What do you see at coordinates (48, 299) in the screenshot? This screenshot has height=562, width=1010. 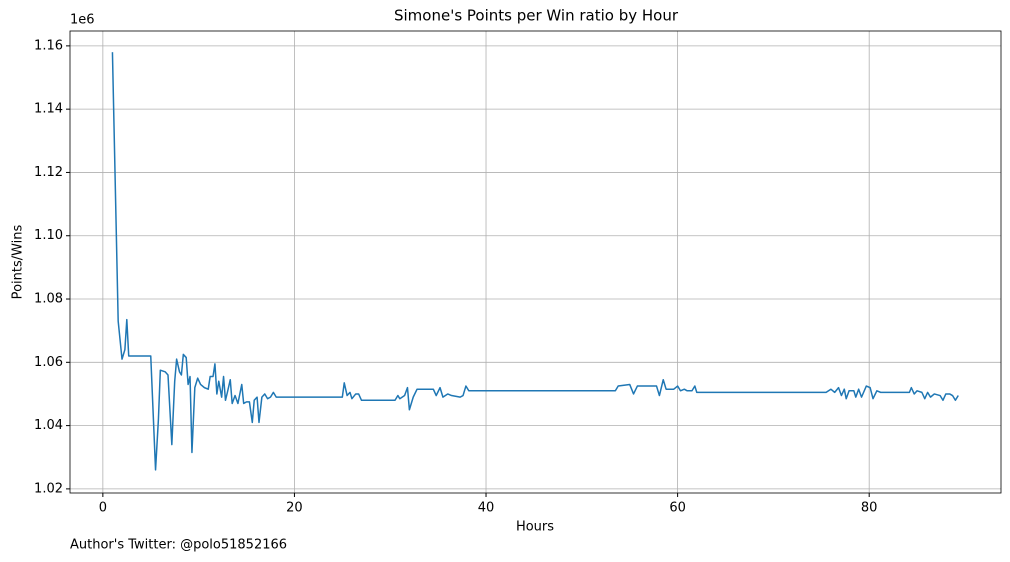 I see `y-tick-label: 1.08` at bounding box center [48, 299].